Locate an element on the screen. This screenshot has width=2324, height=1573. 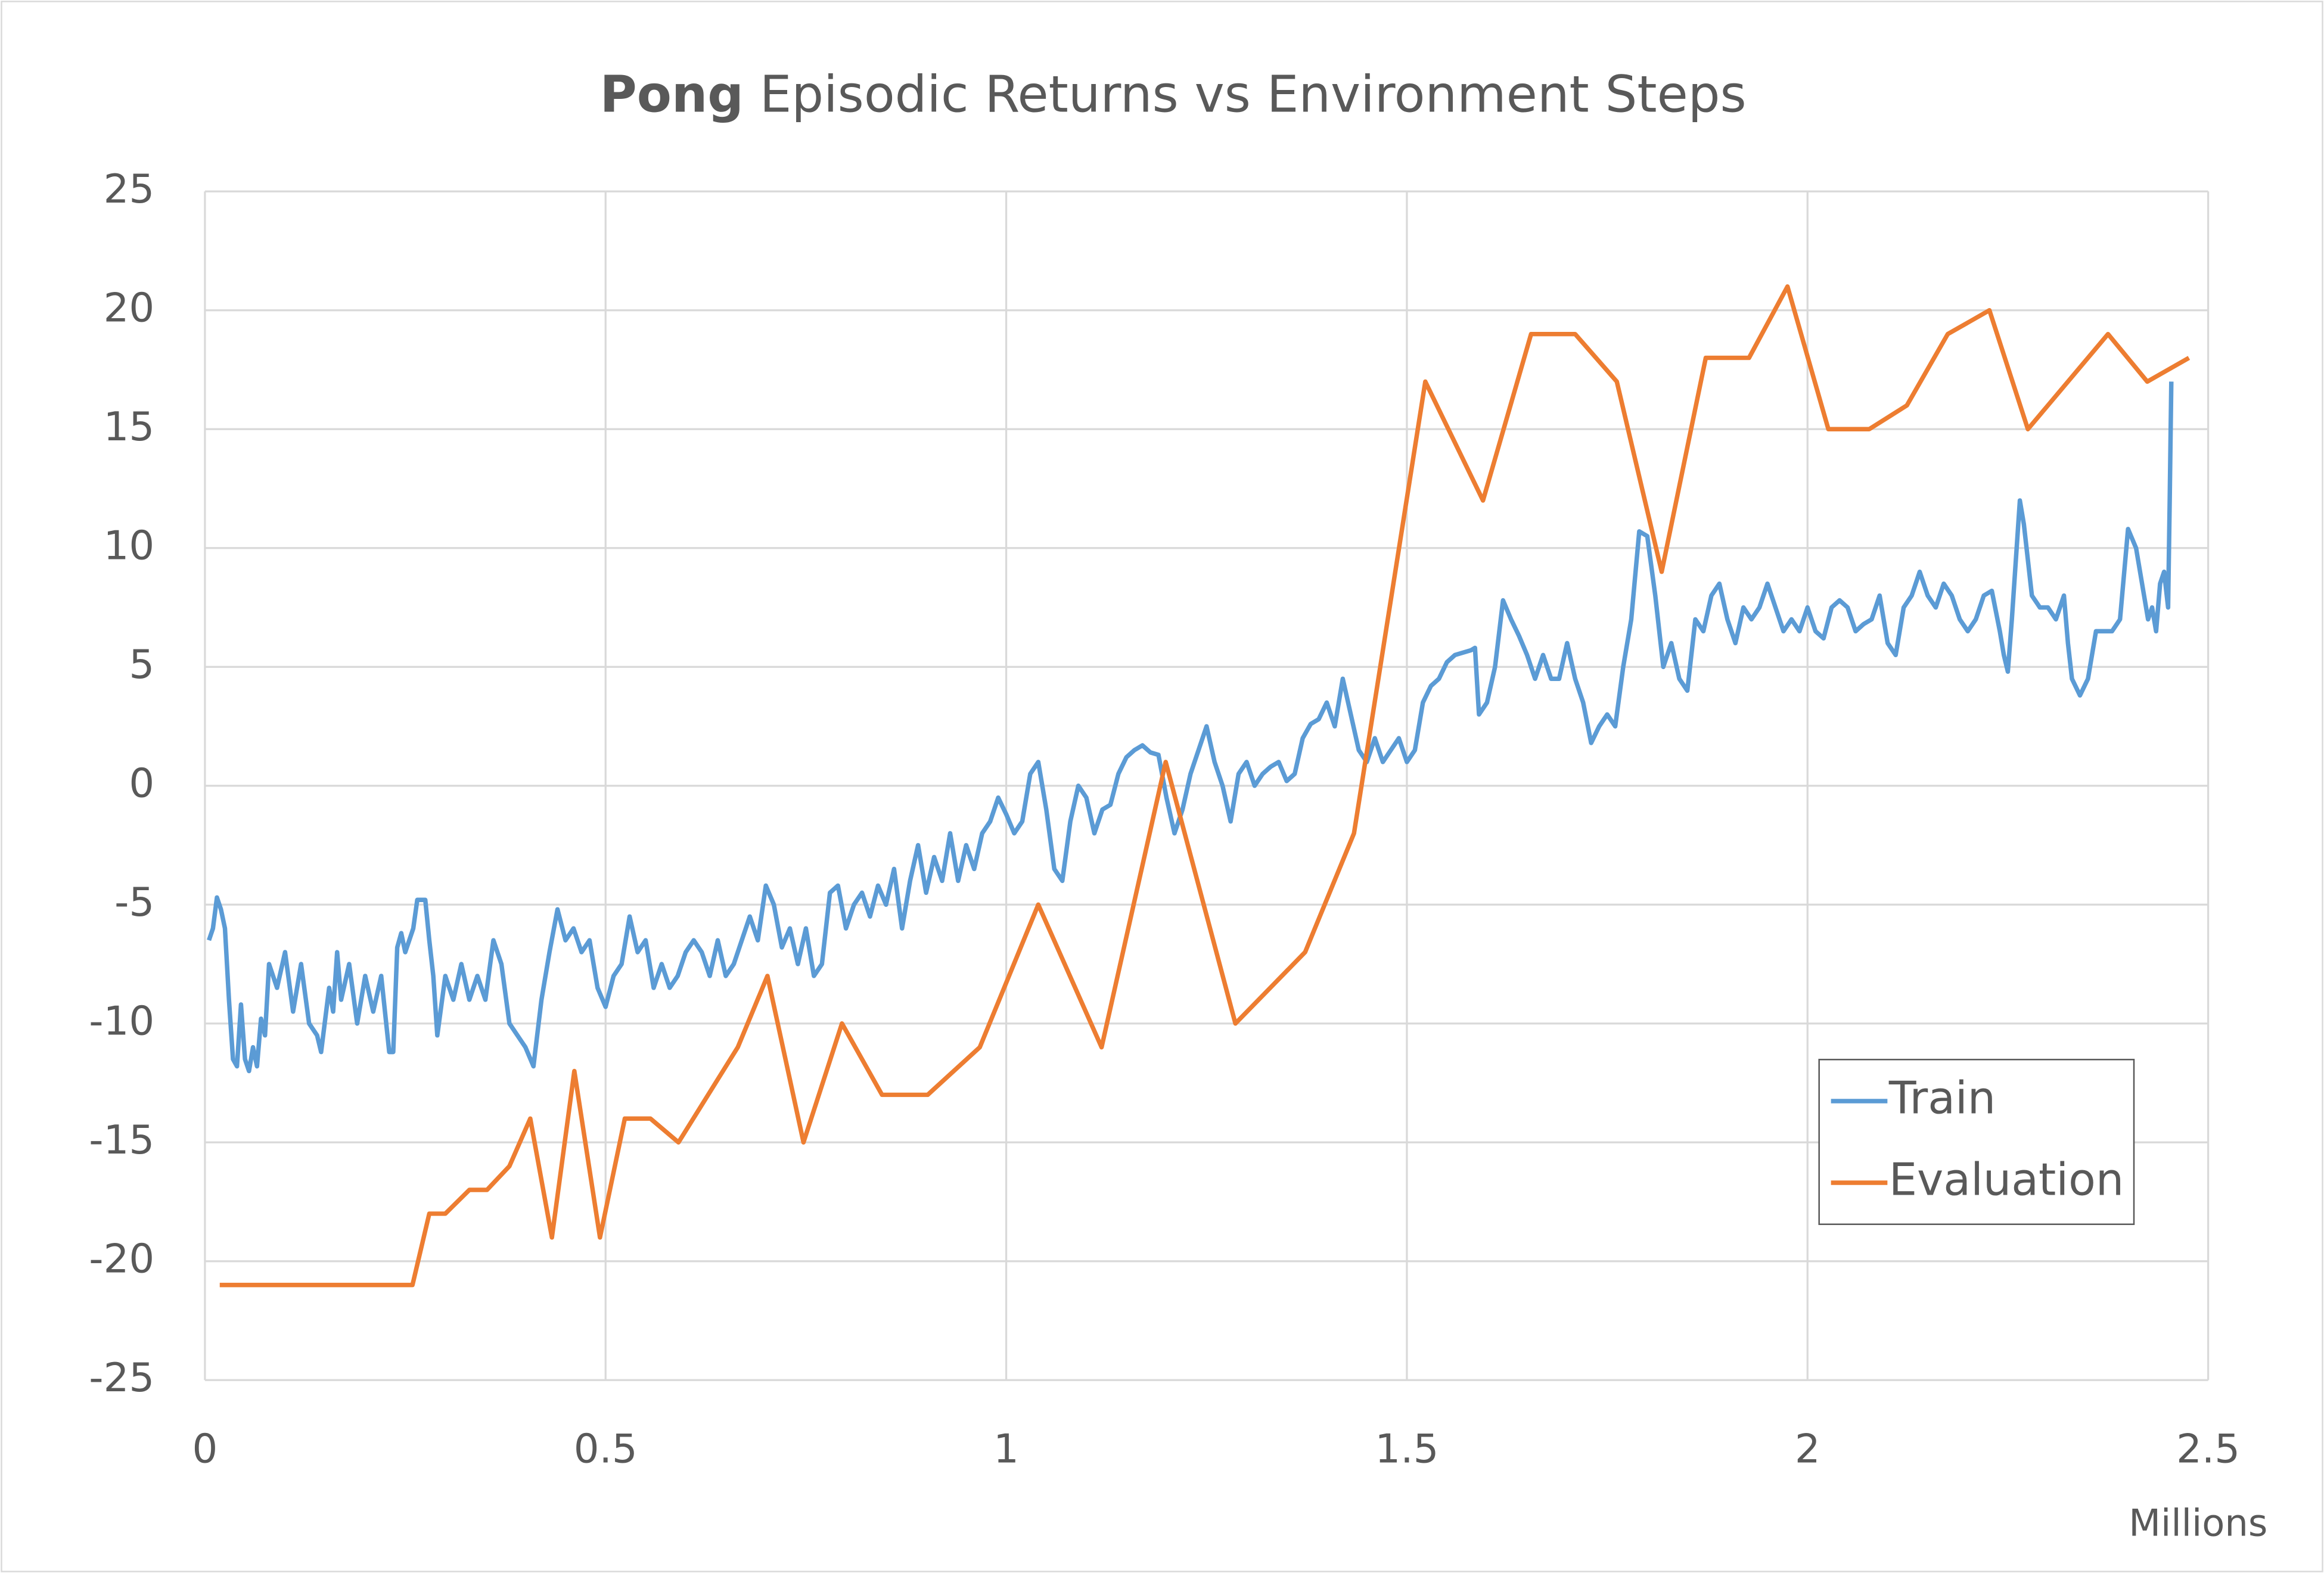
x-tick-label: 1 is located at coordinates (1006, 1448).